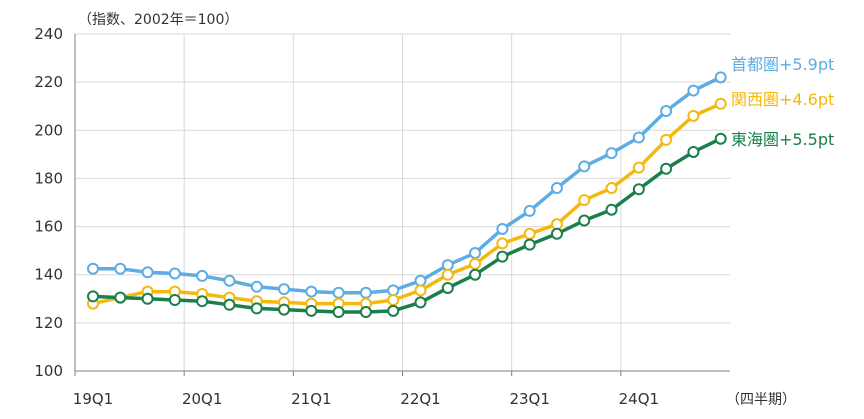  I want to click on x-tick-labels: 19Q1 20Q1 21Q1 22Q1 23Q1 24Q1, so click(366, 399).